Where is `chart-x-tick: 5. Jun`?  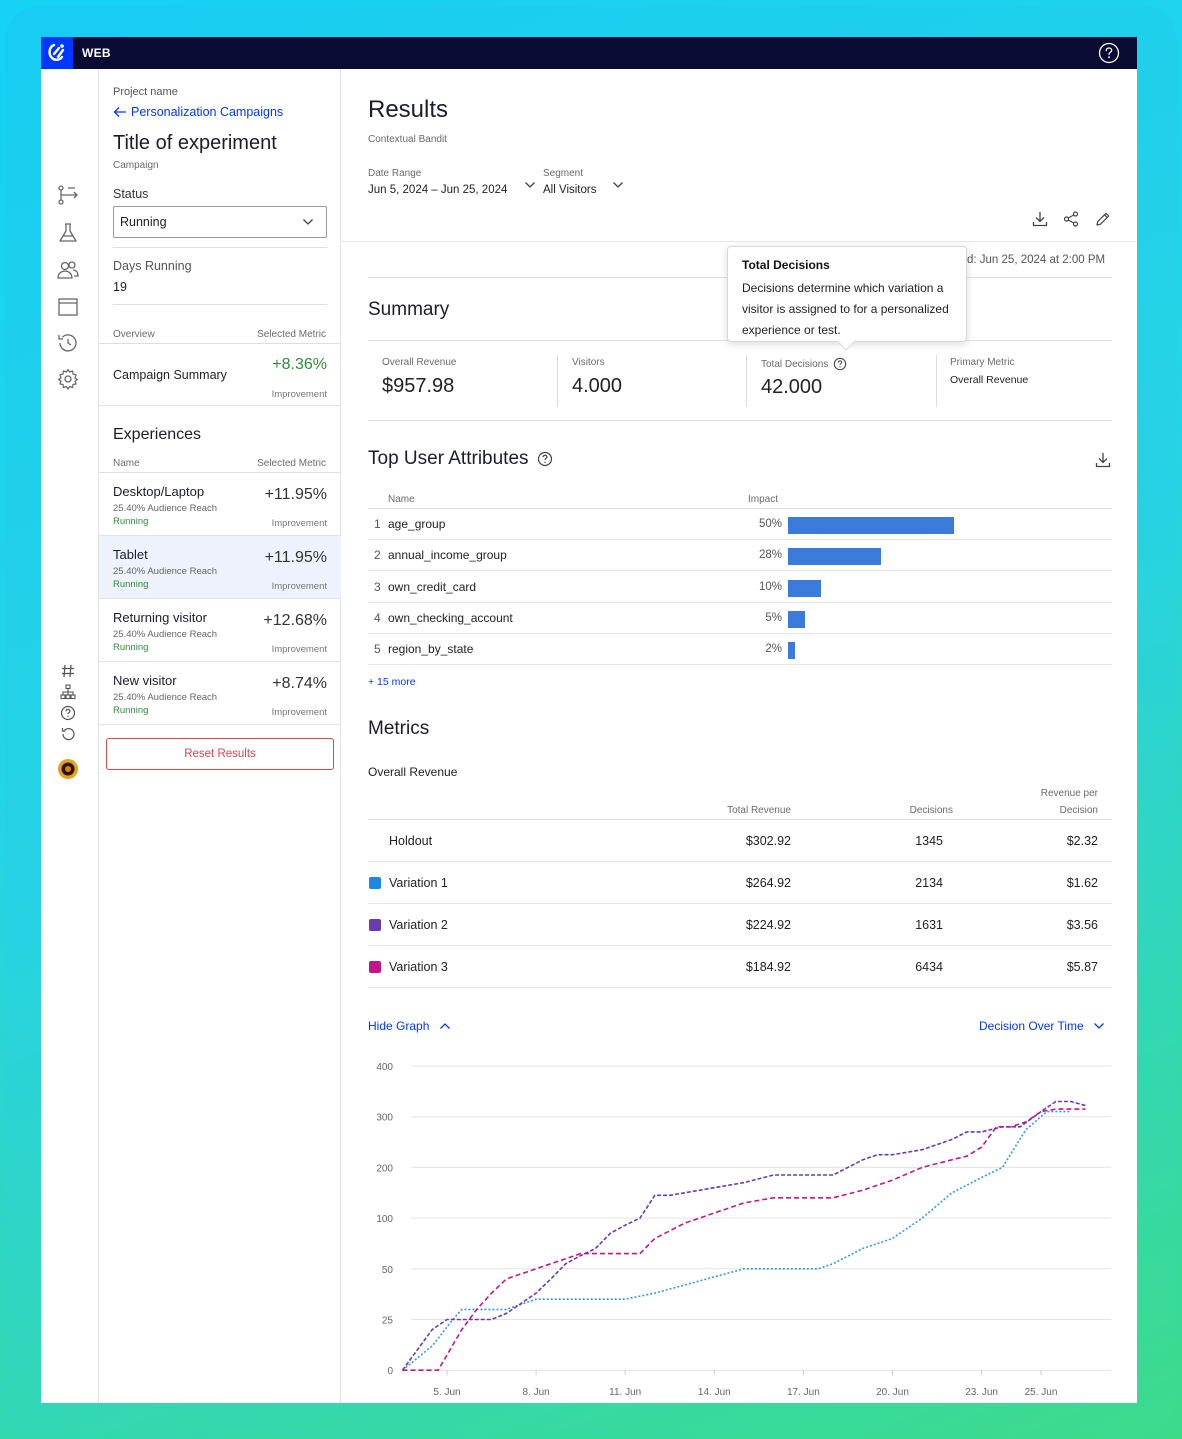
chart-x-tick: 5. Jun is located at coordinates (446, 1392).